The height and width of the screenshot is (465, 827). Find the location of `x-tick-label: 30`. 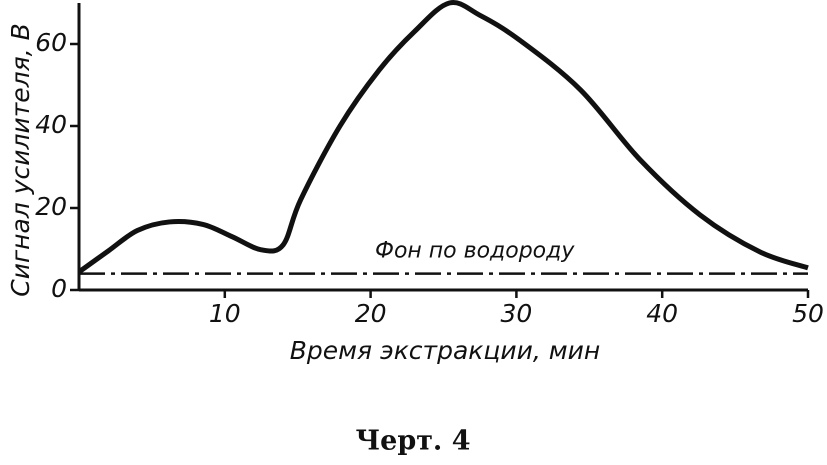

x-tick-label: 30 is located at coordinates (516, 313).